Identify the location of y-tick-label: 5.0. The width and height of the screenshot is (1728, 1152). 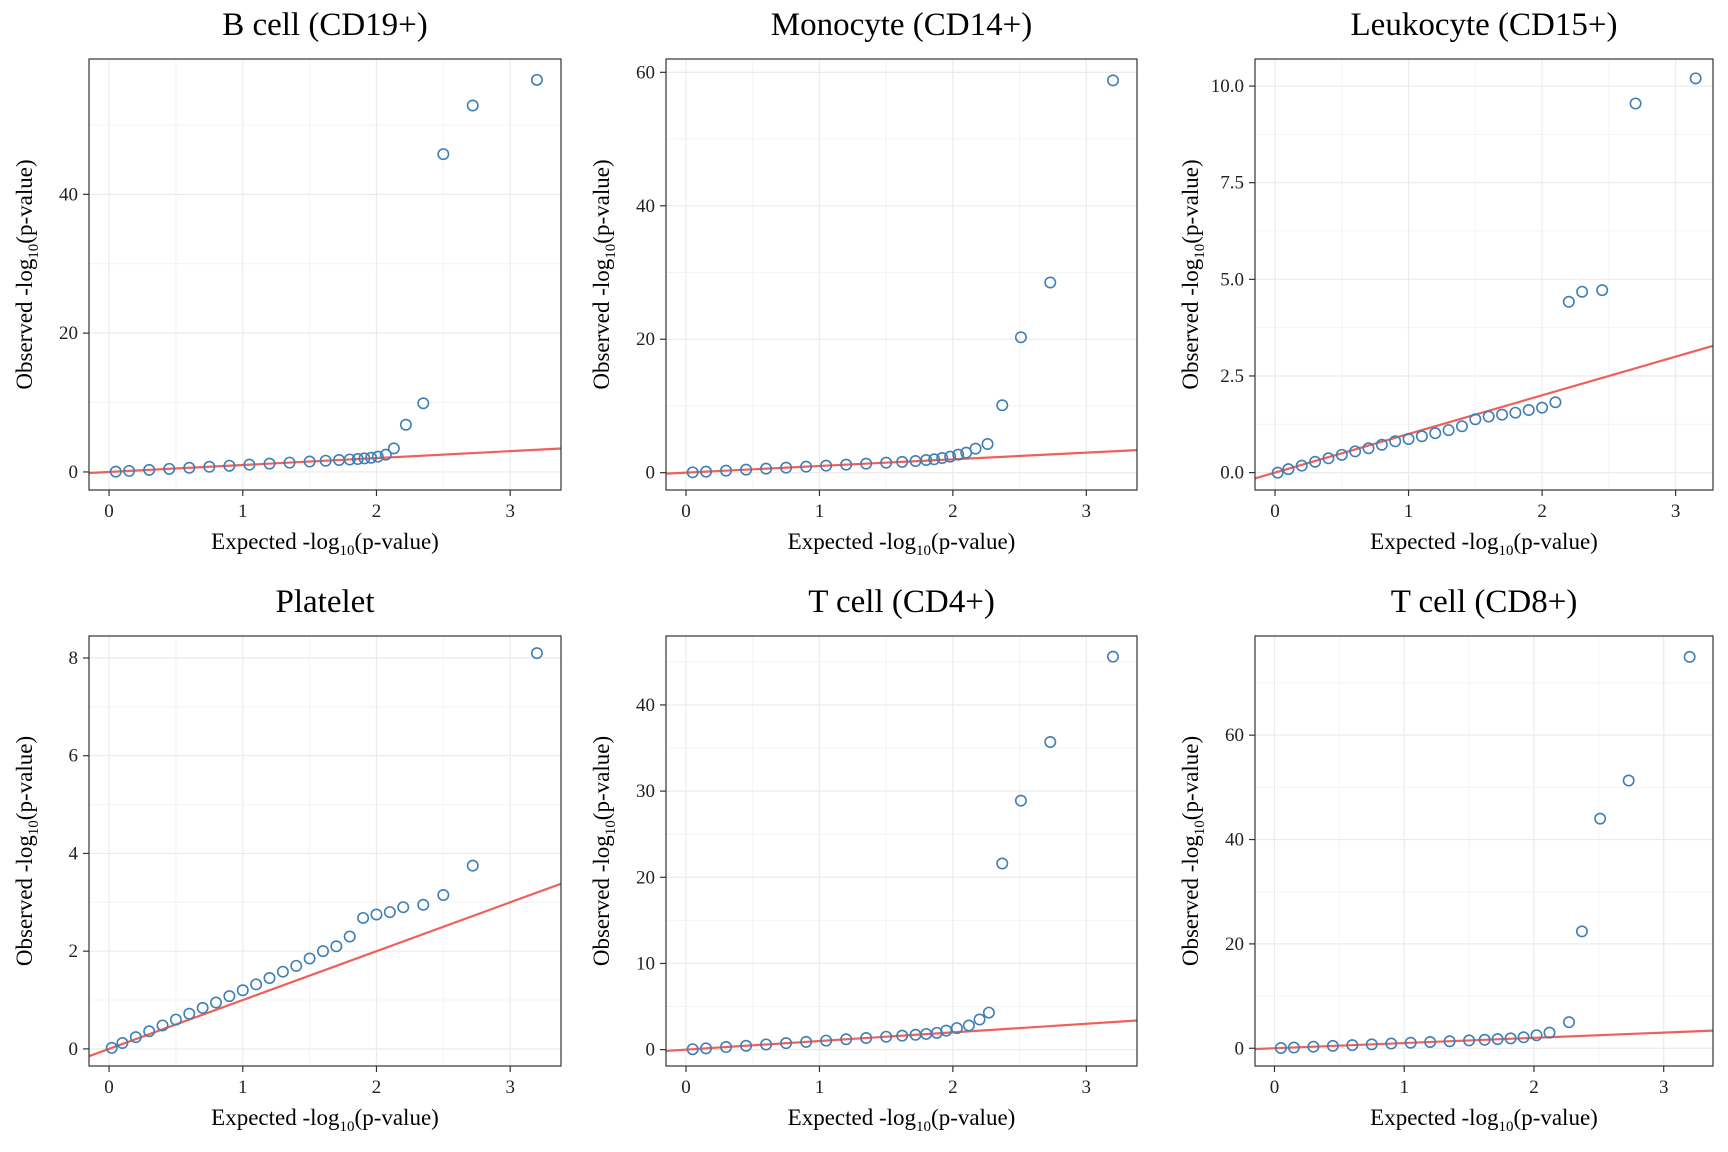
(1232, 279).